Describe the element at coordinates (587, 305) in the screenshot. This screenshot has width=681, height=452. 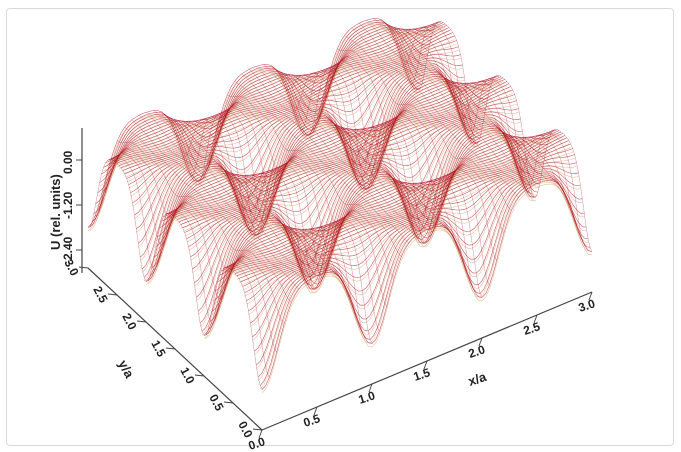
I see `x-tick-label: 3.0` at that location.